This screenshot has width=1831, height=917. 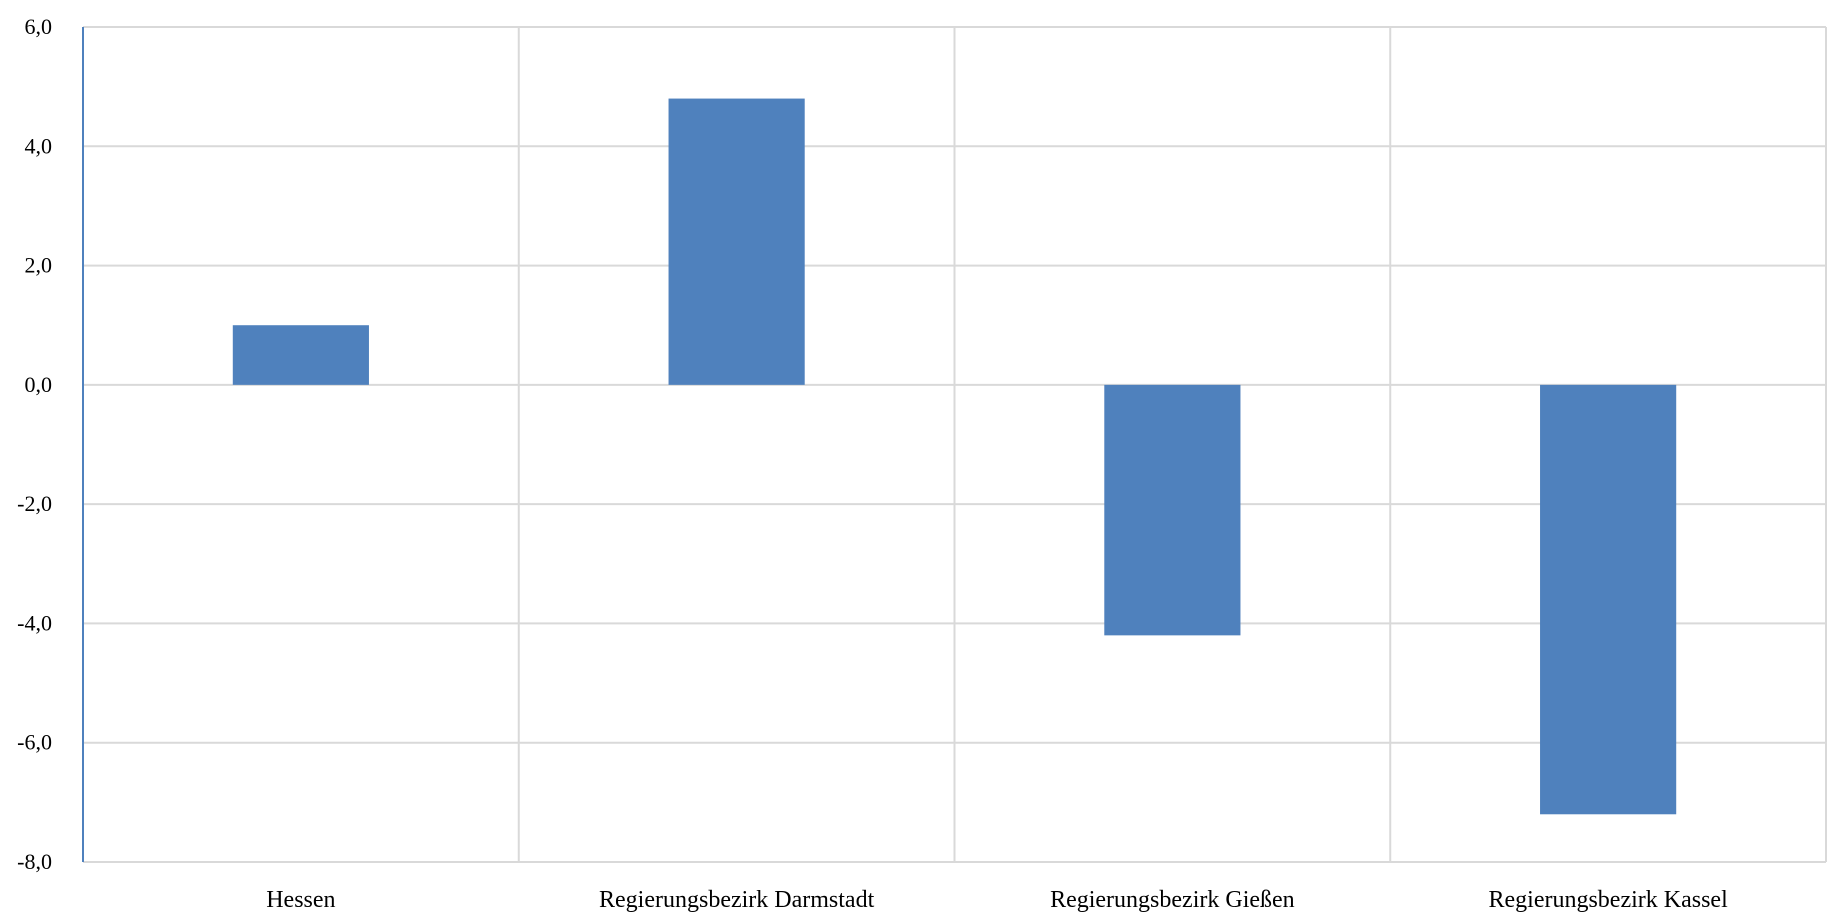 I want to click on y-tick-labels: 6,0 4,0 2,0 0,0 -2,0 -4,0 -6,0 -8,0, so click(x=34, y=444).